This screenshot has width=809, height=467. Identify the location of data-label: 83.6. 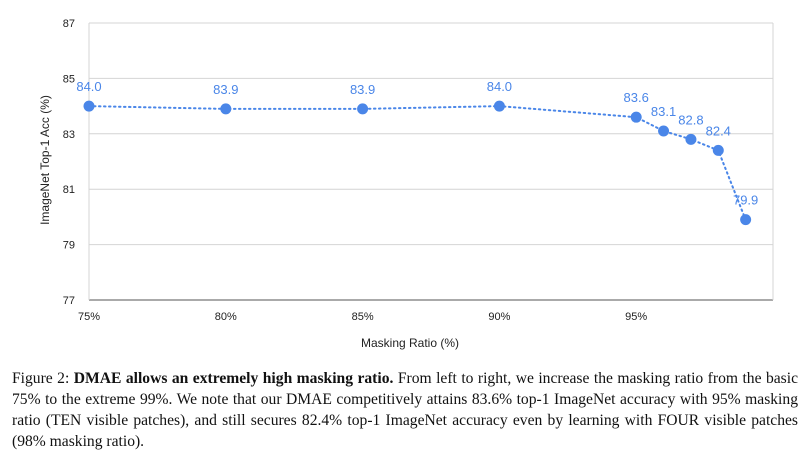
(636, 97).